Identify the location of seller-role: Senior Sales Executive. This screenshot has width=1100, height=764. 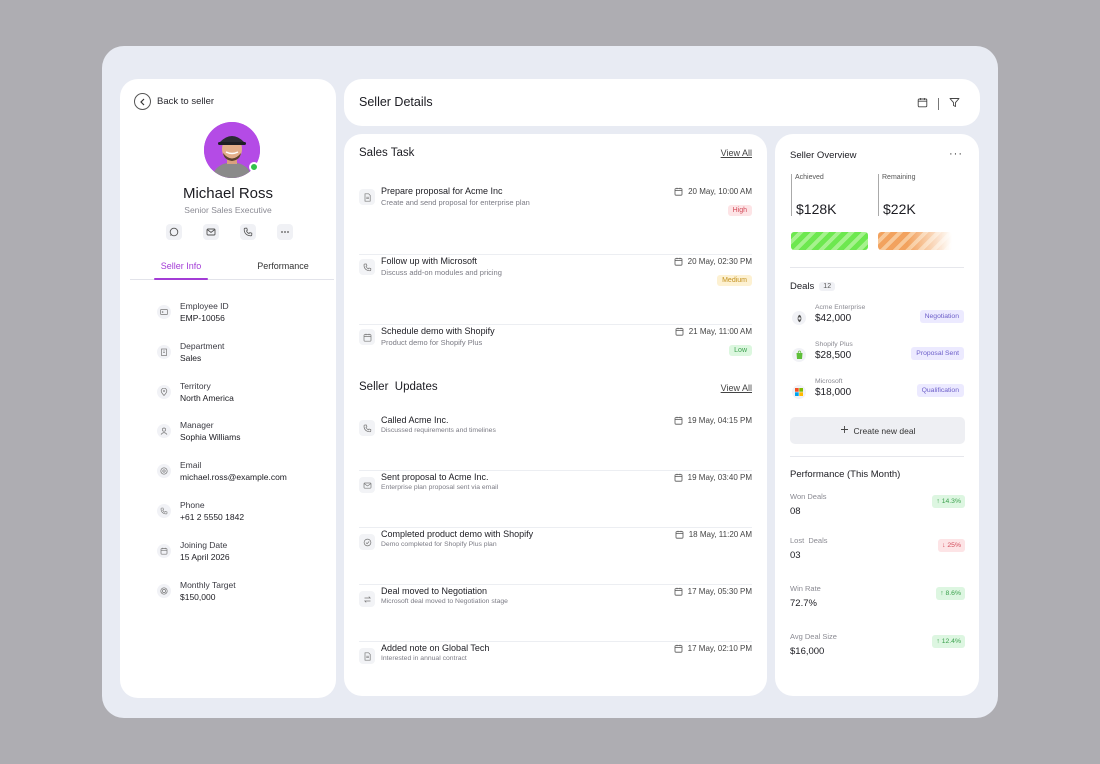
(228, 210).